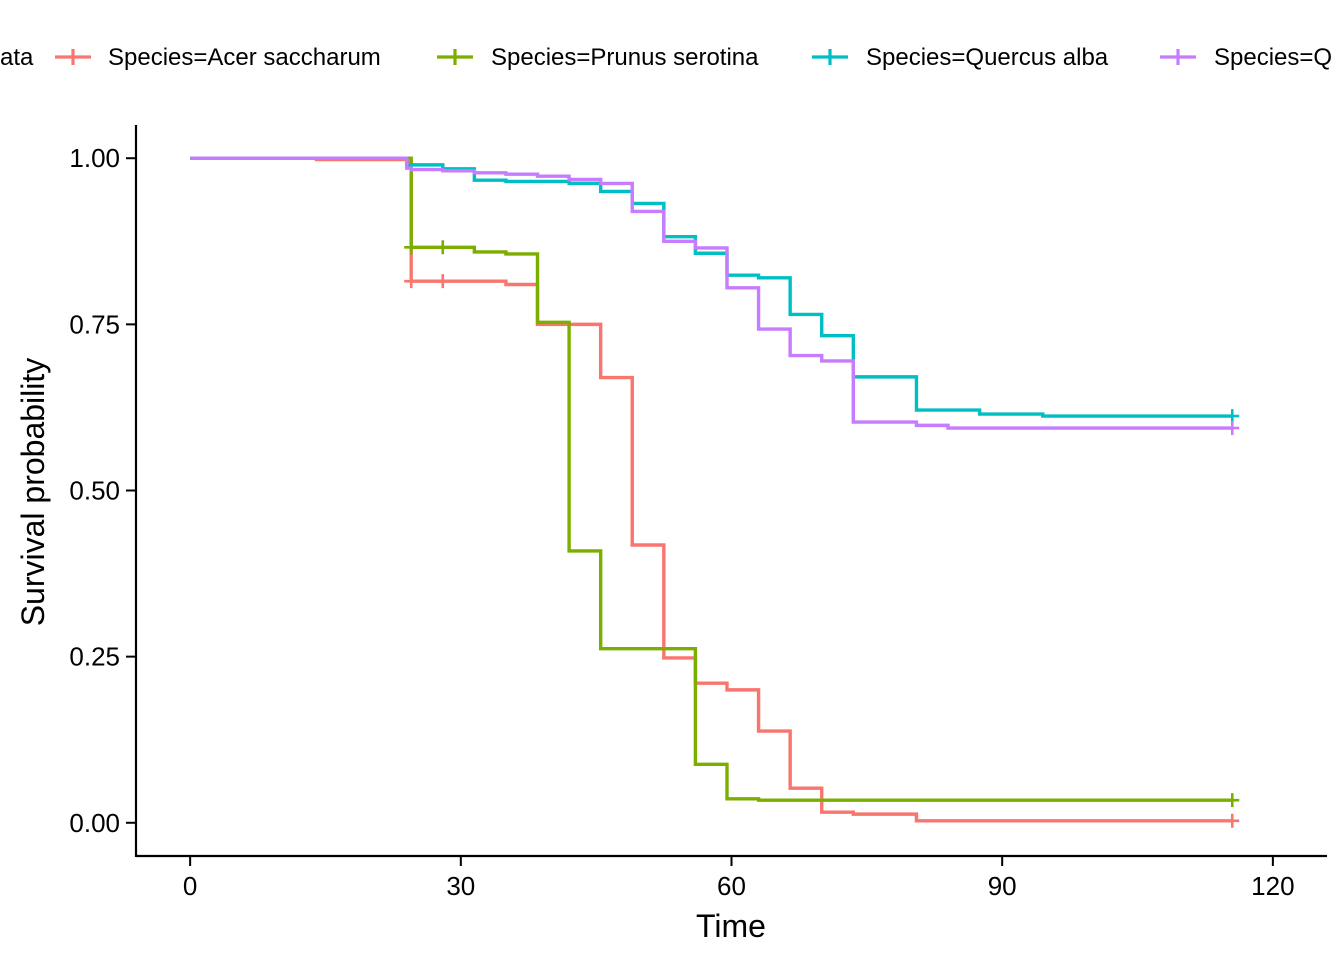 The width and height of the screenshot is (1344, 960). What do you see at coordinates (731, 886) in the screenshot?
I see `x-tick-label: 60` at bounding box center [731, 886].